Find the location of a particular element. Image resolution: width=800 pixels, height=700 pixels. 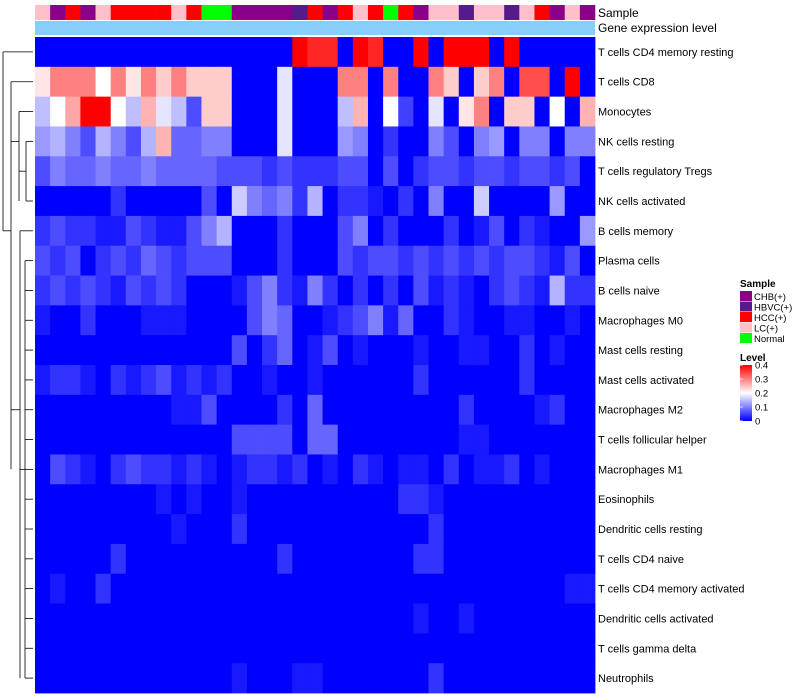

level-legend-title: Level is located at coordinates (753, 358).